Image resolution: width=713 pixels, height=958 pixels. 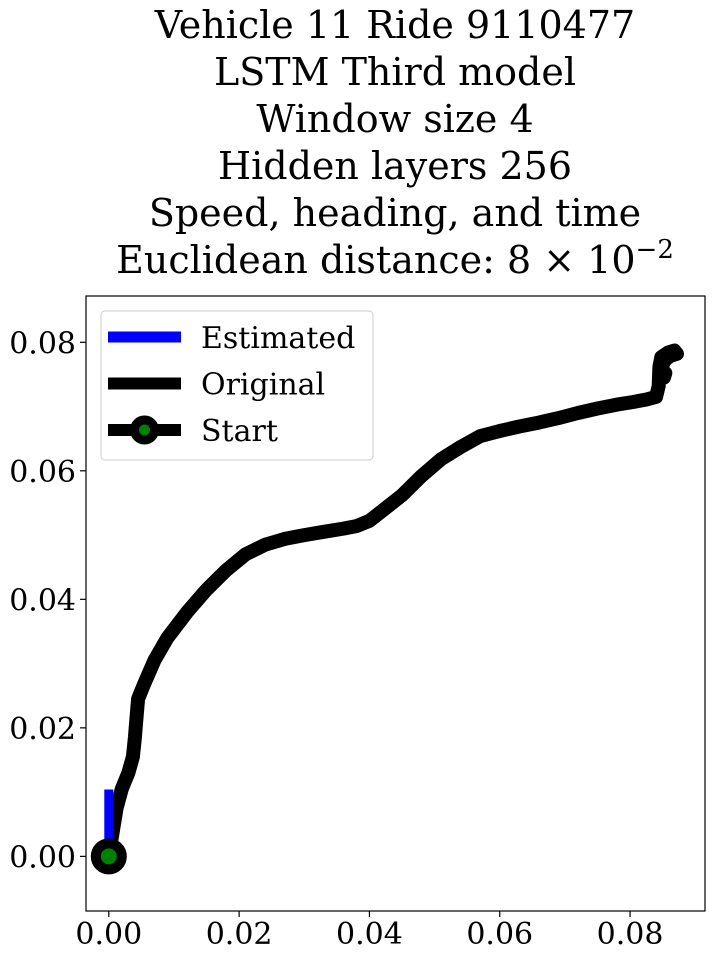 What do you see at coordinates (42, 472) in the screenshot?
I see `y-tick-label: 0.06` at bounding box center [42, 472].